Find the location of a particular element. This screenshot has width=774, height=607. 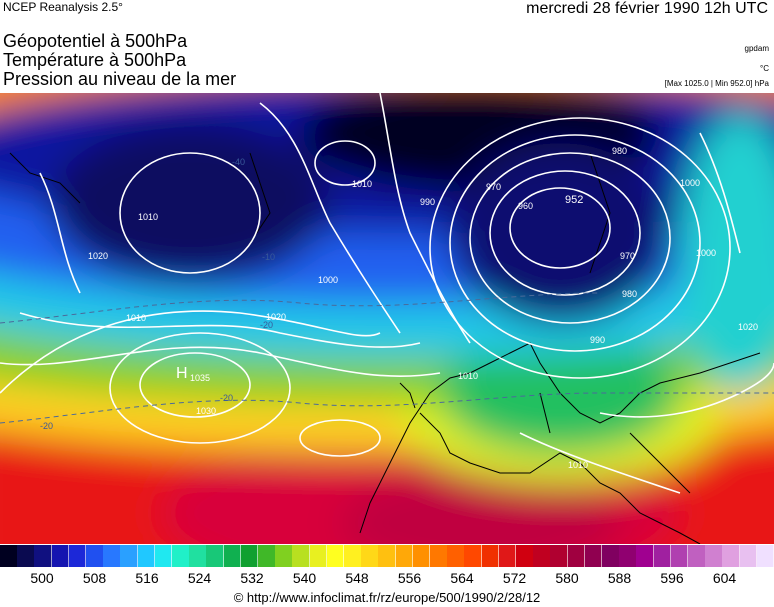

title-temperature: Température à 500hPa is located at coordinates (95, 60).